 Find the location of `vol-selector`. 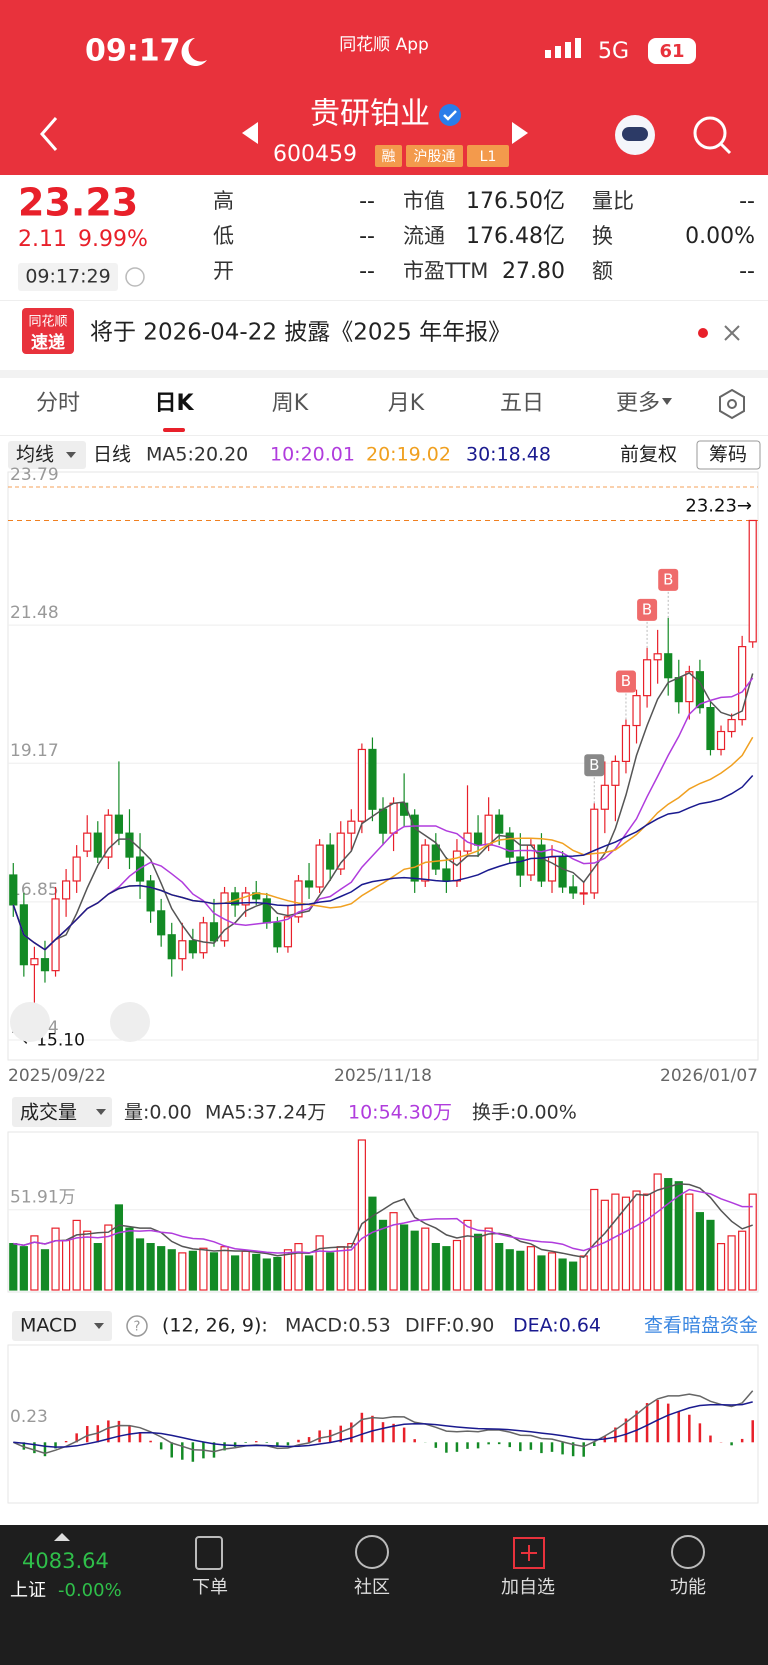

vol-selector is located at coordinates (62, 1112).